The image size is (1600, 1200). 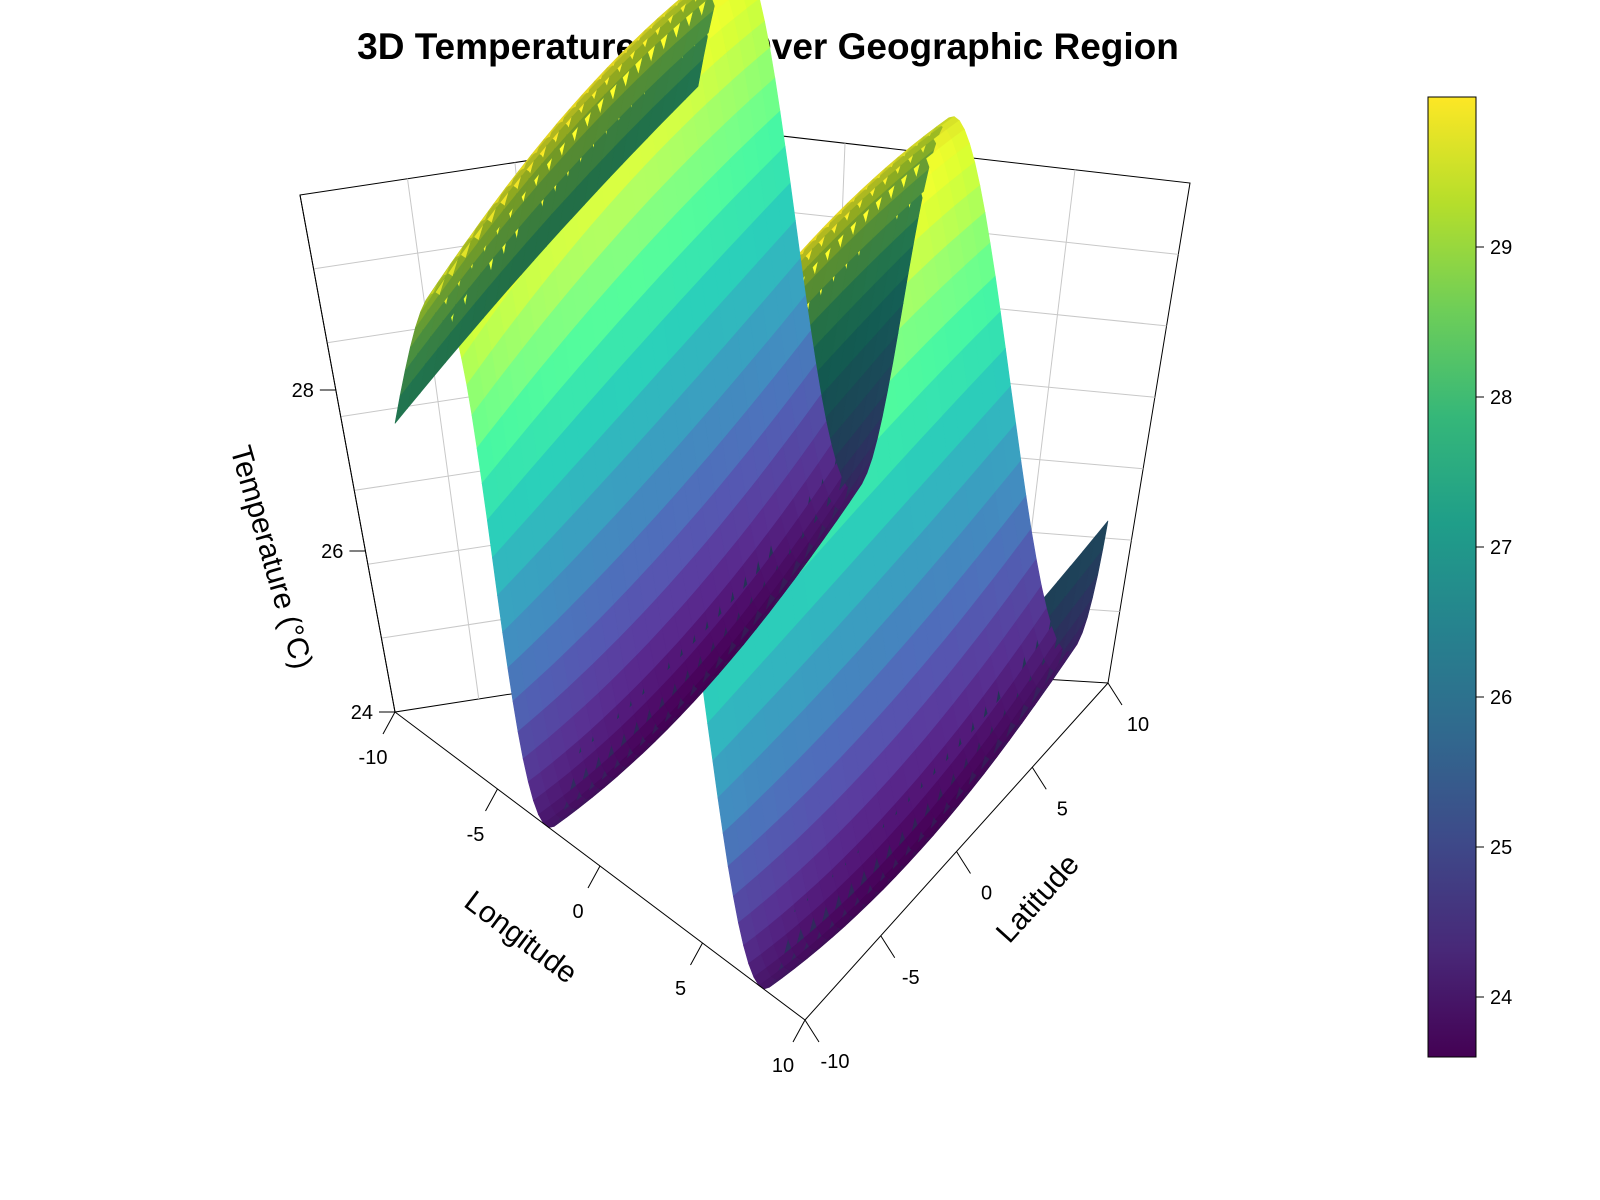 What do you see at coordinates (347, 453) in the screenshot?
I see `z-axis-line` at bounding box center [347, 453].